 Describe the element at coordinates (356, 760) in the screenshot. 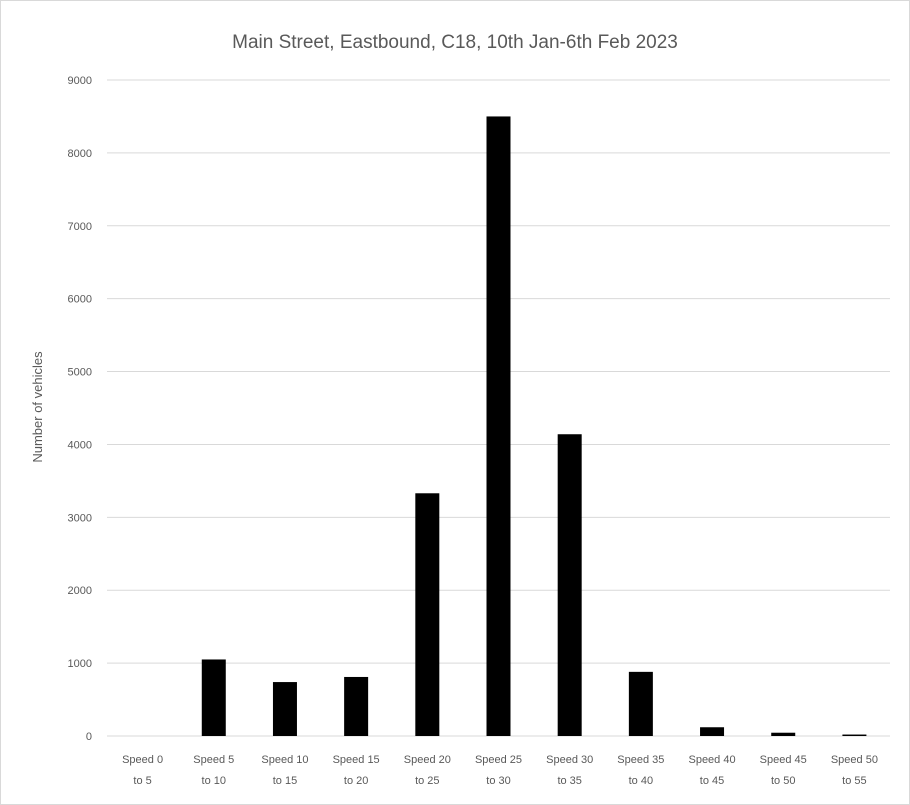

I see `x-tick-label: Speed 15` at that location.